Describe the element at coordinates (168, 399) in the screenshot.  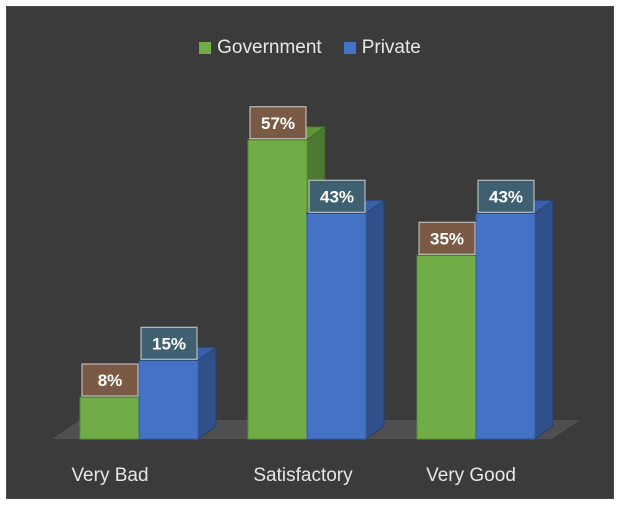
I see `bar-front-private-very-bad` at that location.